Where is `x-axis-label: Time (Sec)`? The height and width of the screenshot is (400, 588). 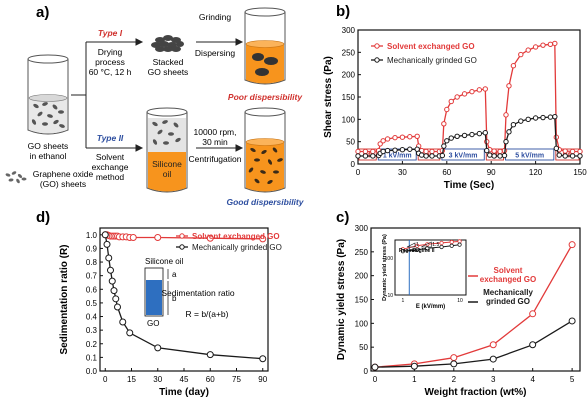
x-axis-label: Time (Sec) is located at coordinates (469, 185).